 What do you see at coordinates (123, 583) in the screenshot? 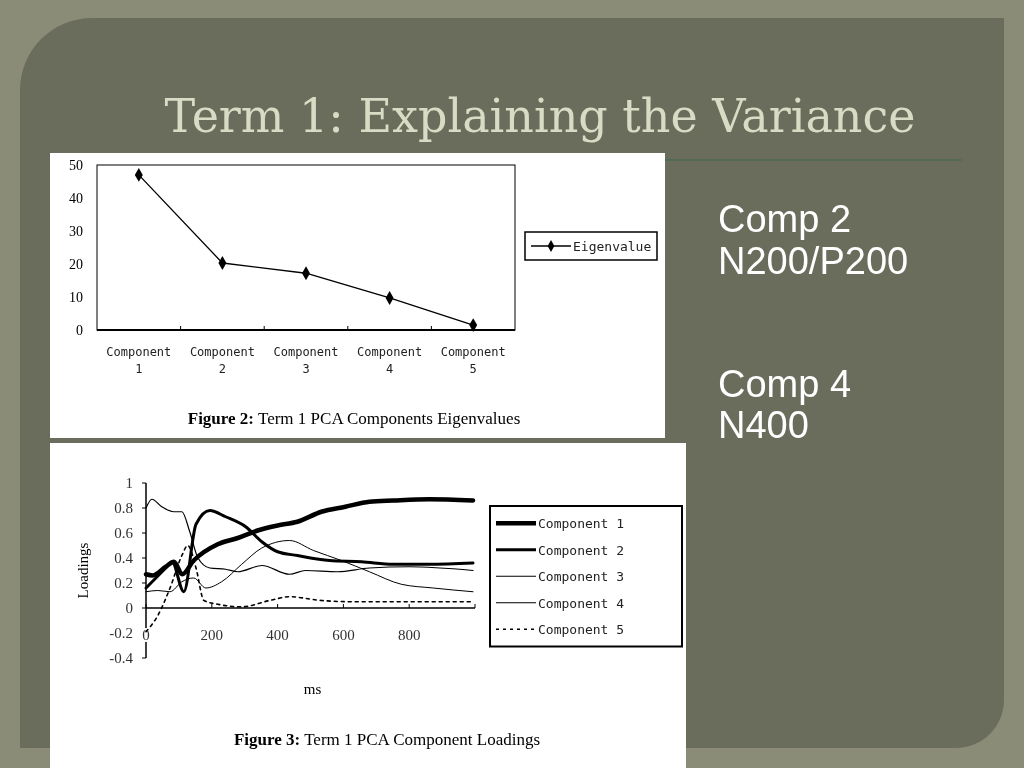
I see `y-tick-label: 0.2` at bounding box center [123, 583].